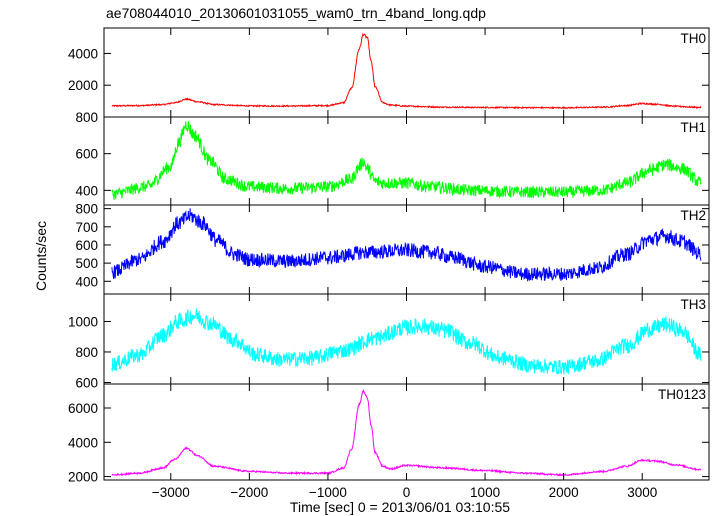 The image size is (717, 516). What do you see at coordinates (407, 492) in the screenshot?
I see `x-tick-label: 0` at bounding box center [407, 492].